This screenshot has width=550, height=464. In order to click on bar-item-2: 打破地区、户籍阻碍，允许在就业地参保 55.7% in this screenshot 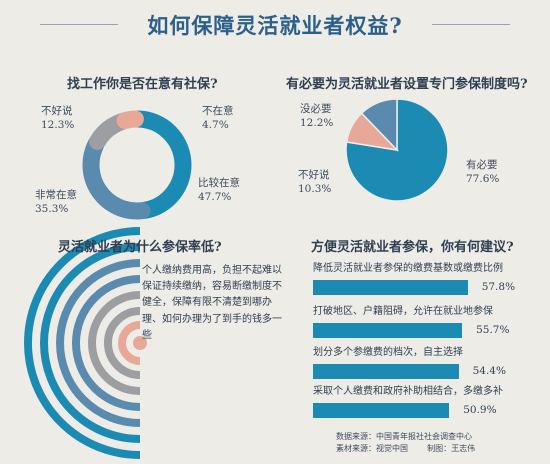, I will do `click(420, 321)`.